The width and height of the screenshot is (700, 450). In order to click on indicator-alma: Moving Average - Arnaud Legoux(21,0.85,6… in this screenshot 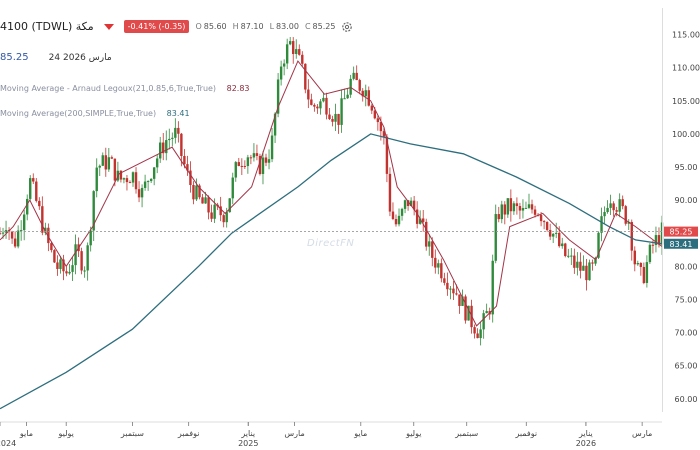, I will do `click(125, 88)`.